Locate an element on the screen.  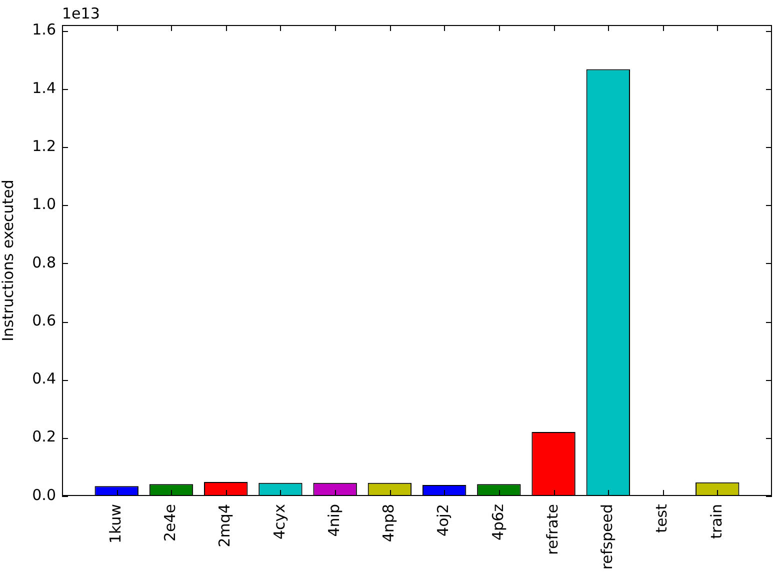
text: 1e13 is located at coordinates (81, 13).